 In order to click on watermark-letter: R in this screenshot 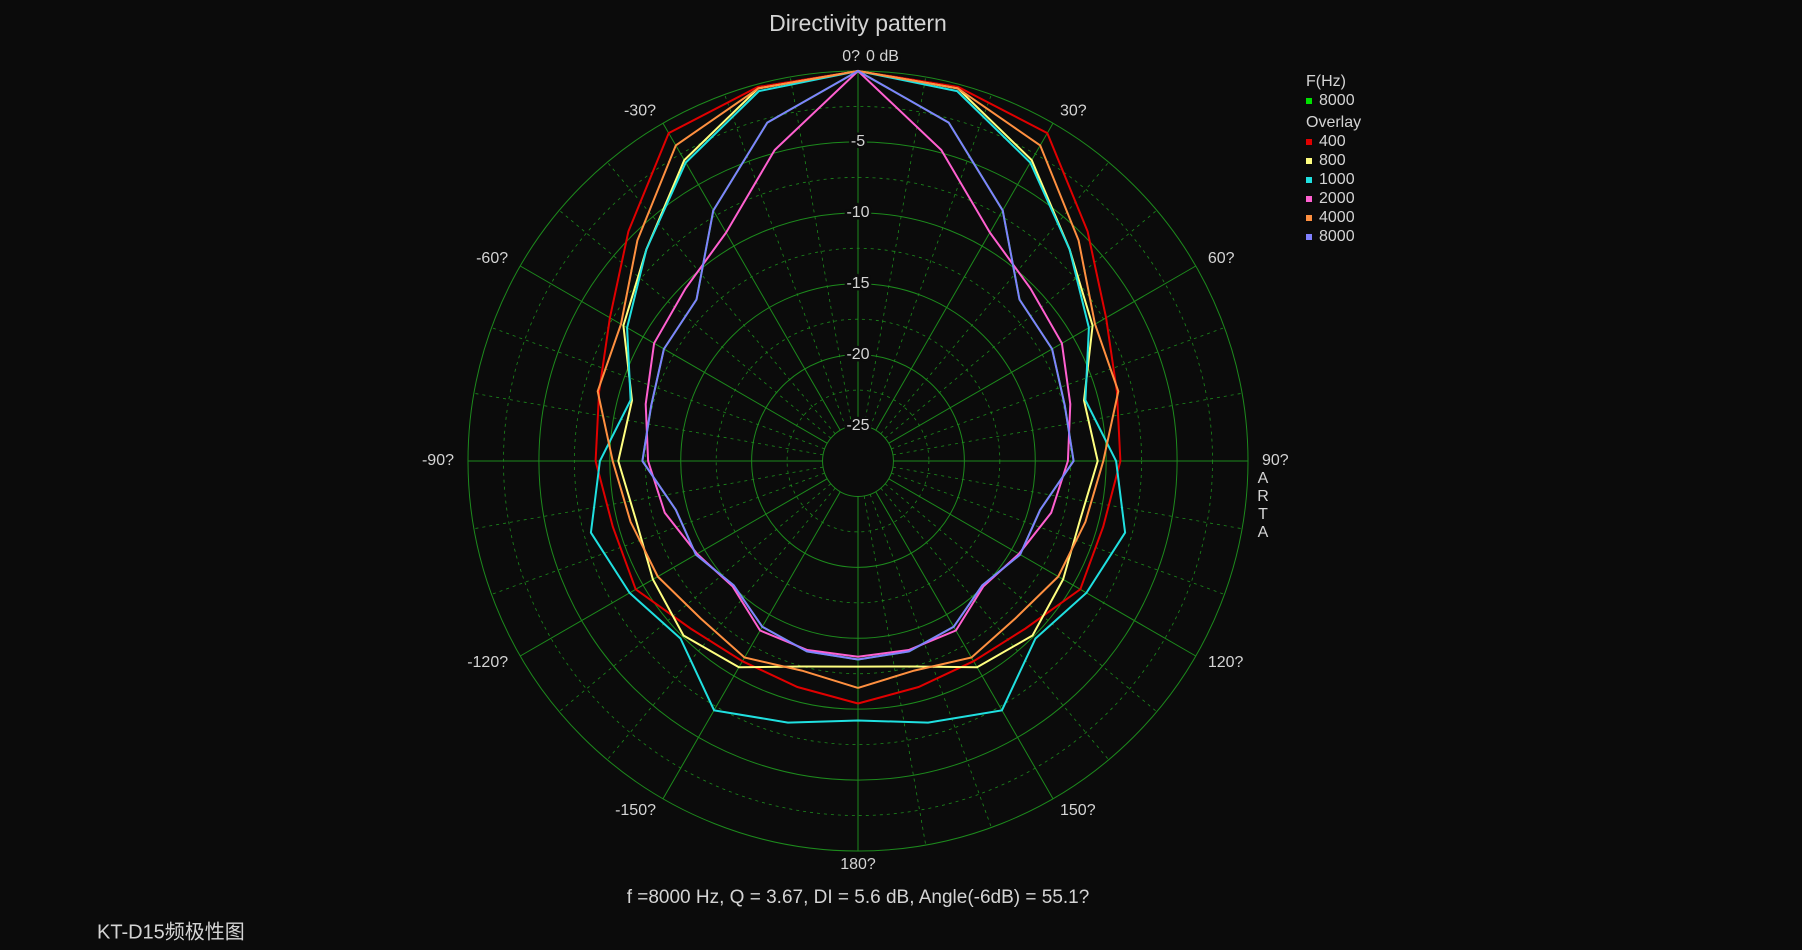, I will do `click(1263, 496)`.